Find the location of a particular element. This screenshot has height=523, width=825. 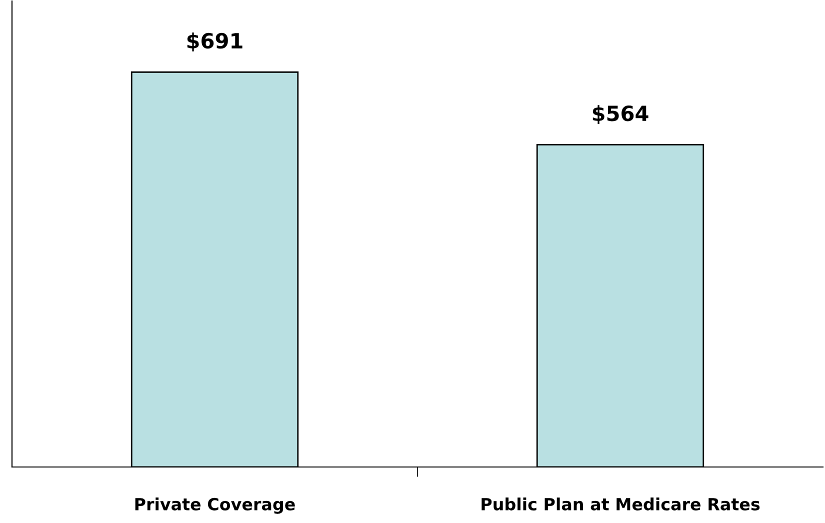

data-label: $691 is located at coordinates (214, 42).